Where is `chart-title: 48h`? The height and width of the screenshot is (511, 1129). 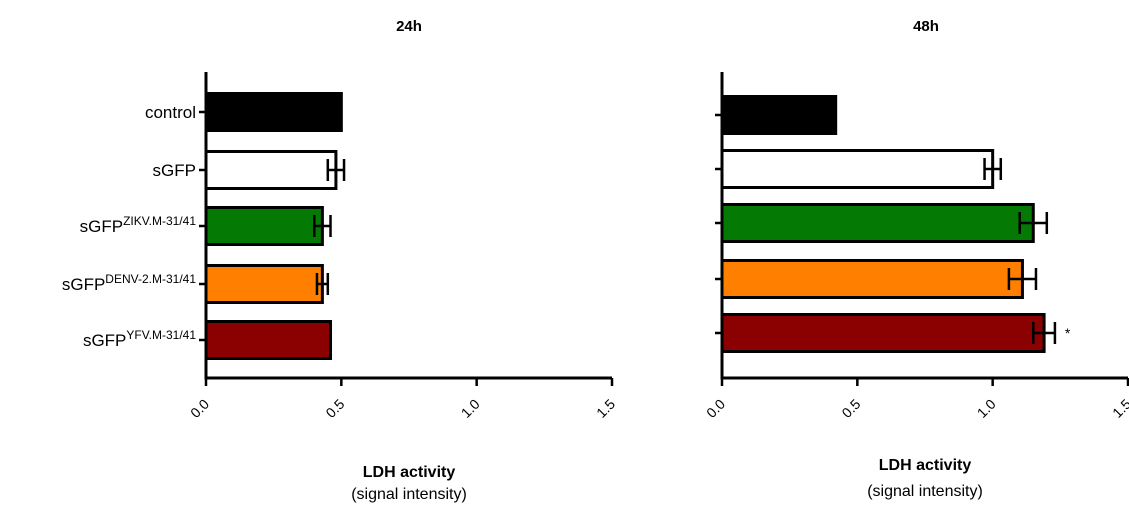
chart-title: 48h is located at coordinates (926, 26).